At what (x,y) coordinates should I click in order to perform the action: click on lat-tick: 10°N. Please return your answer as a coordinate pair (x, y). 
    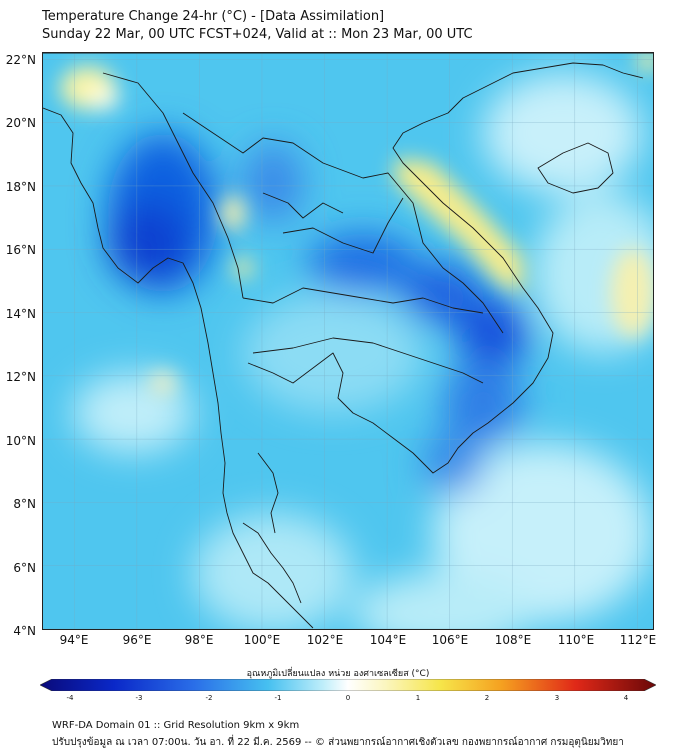
    Looking at the image, I should click on (20, 441).